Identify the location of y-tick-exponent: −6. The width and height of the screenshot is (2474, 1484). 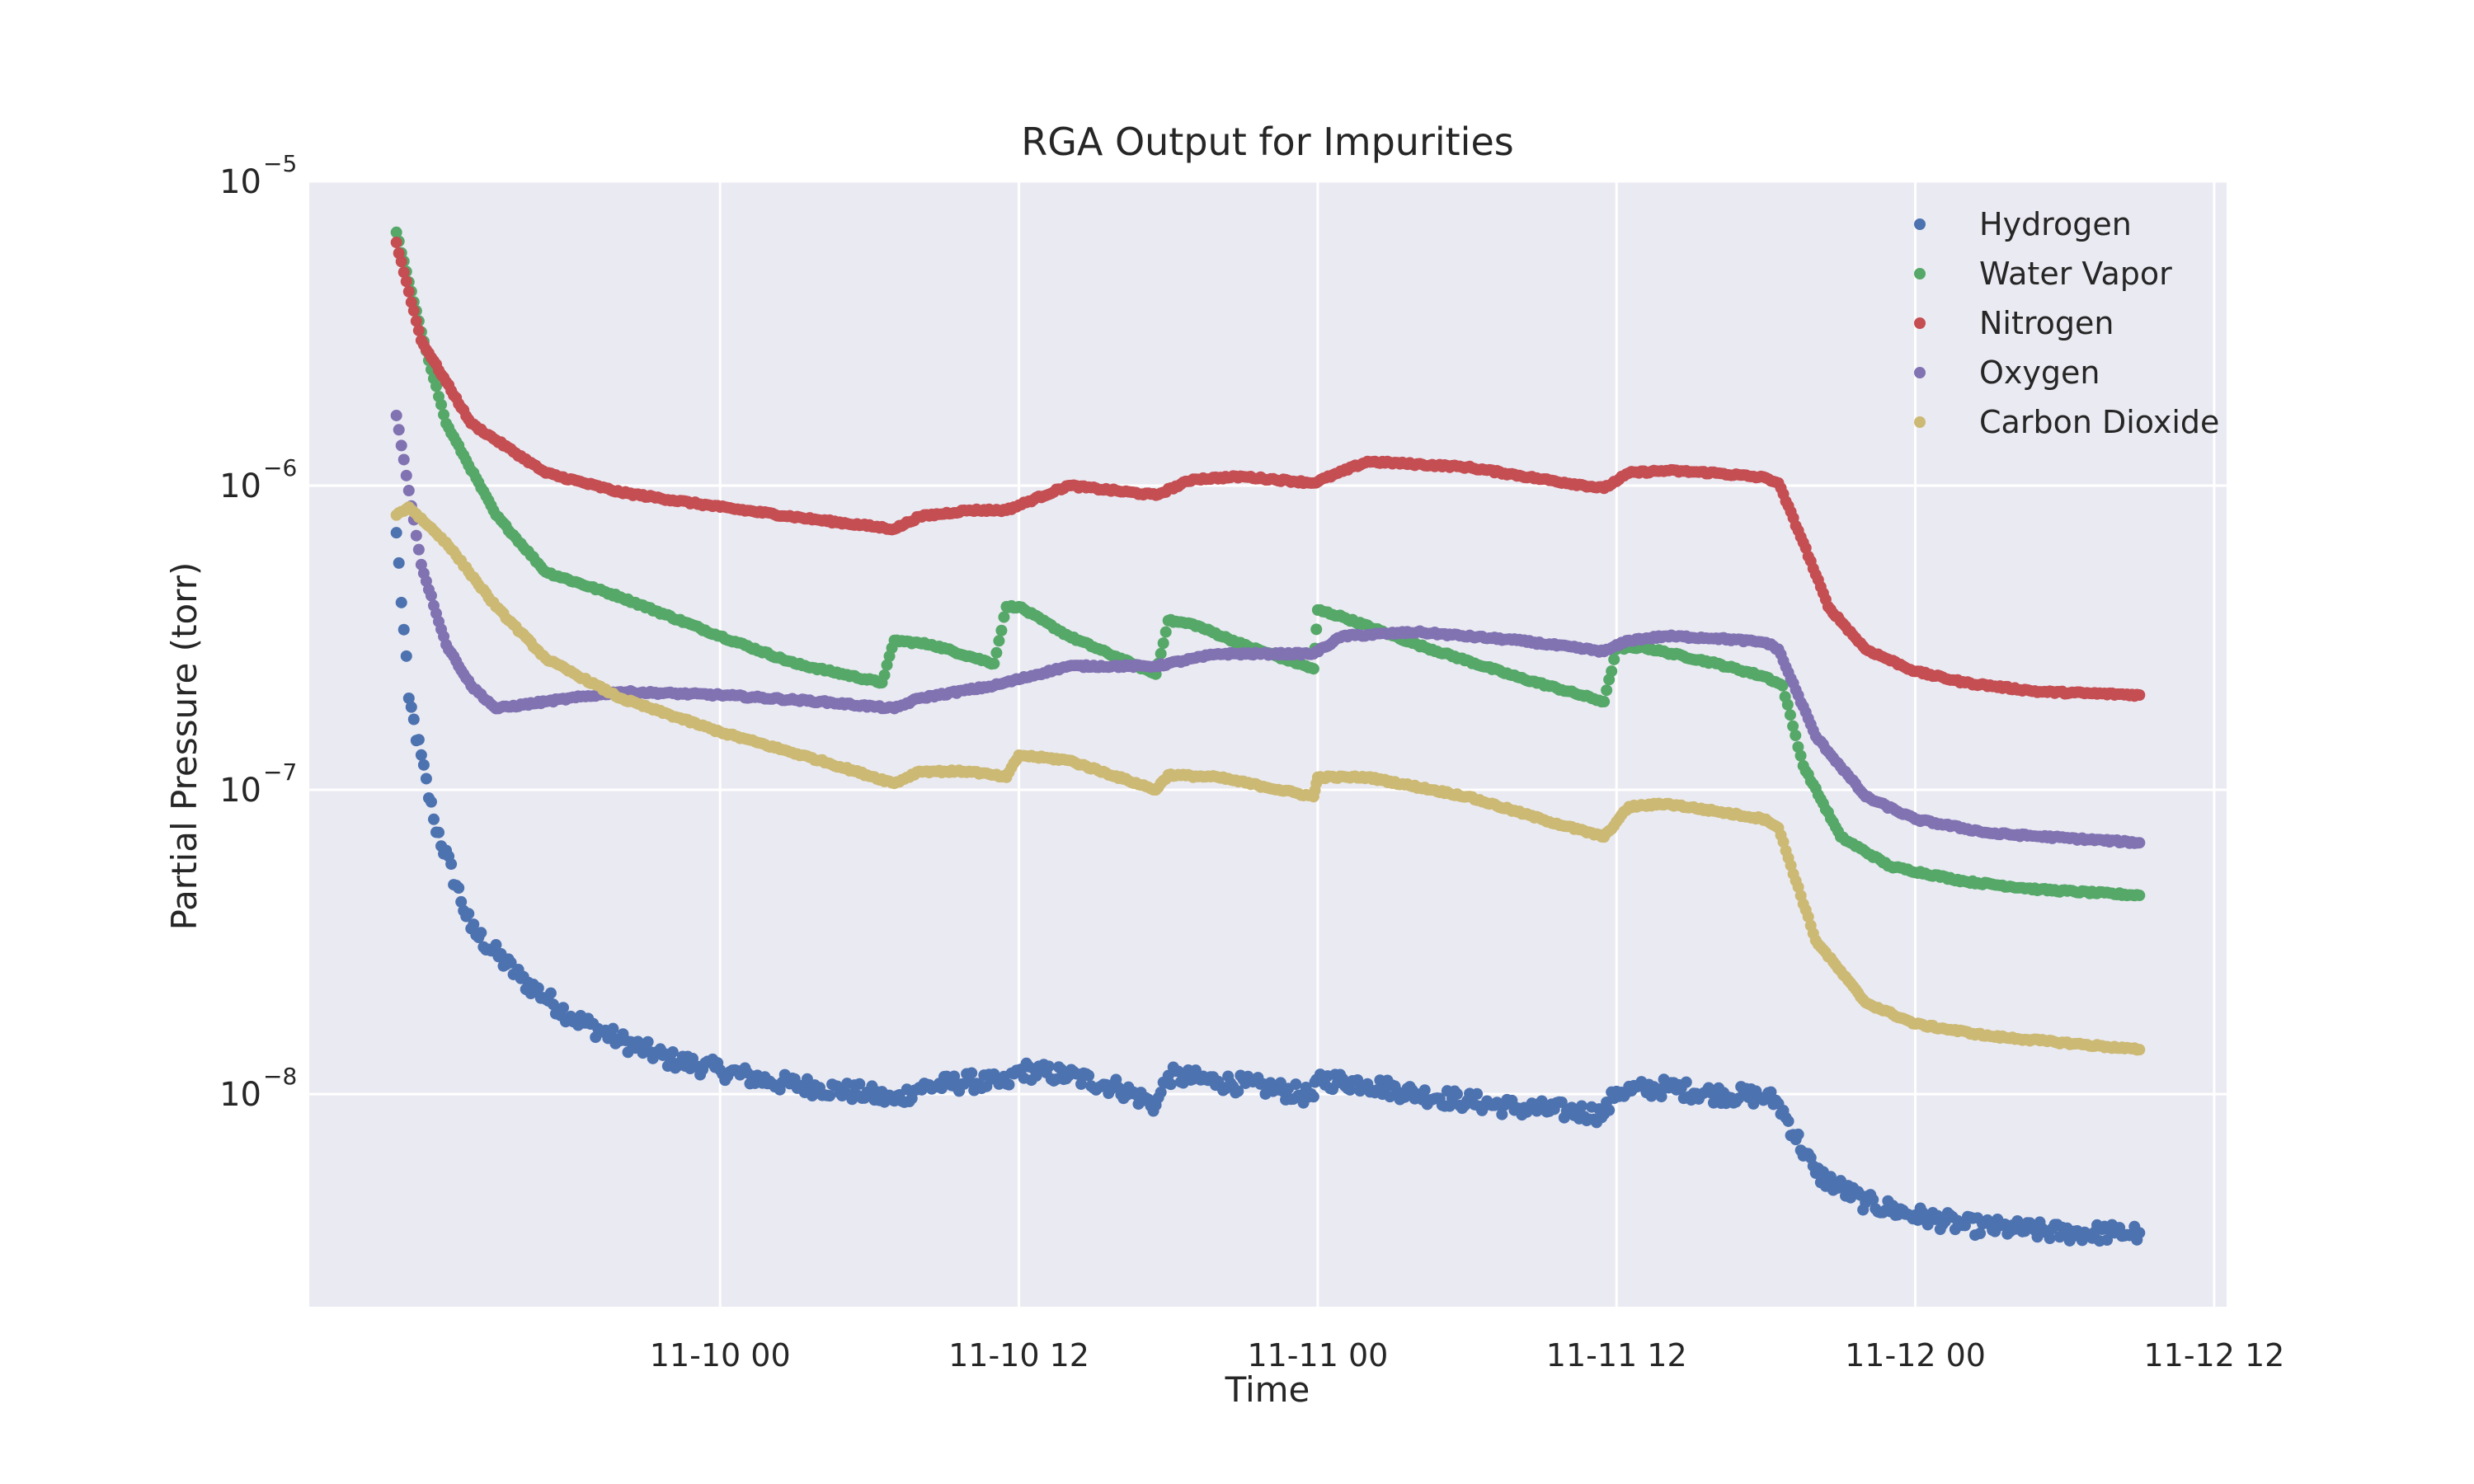
(280, 468).